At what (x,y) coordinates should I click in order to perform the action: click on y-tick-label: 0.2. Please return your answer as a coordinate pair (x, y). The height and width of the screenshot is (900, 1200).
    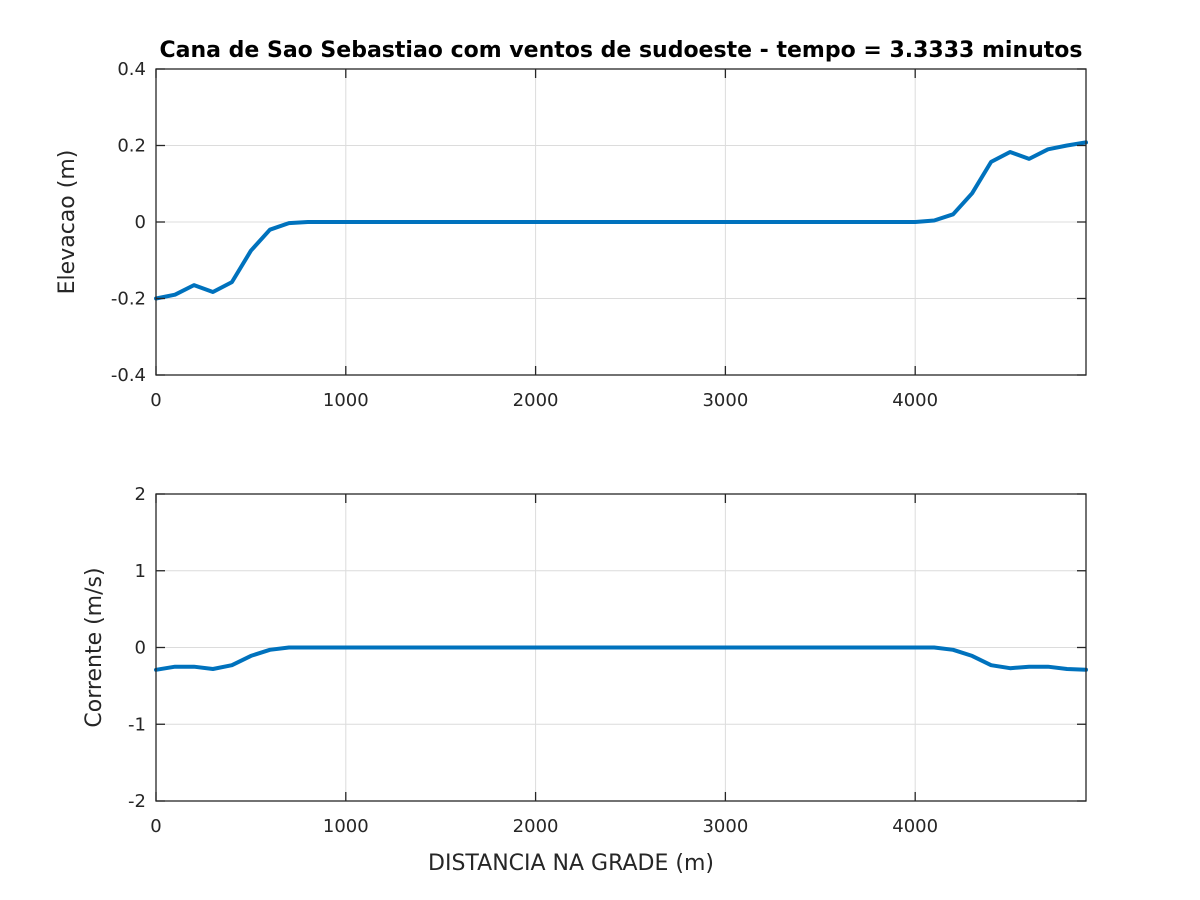
    Looking at the image, I should click on (131, 146).